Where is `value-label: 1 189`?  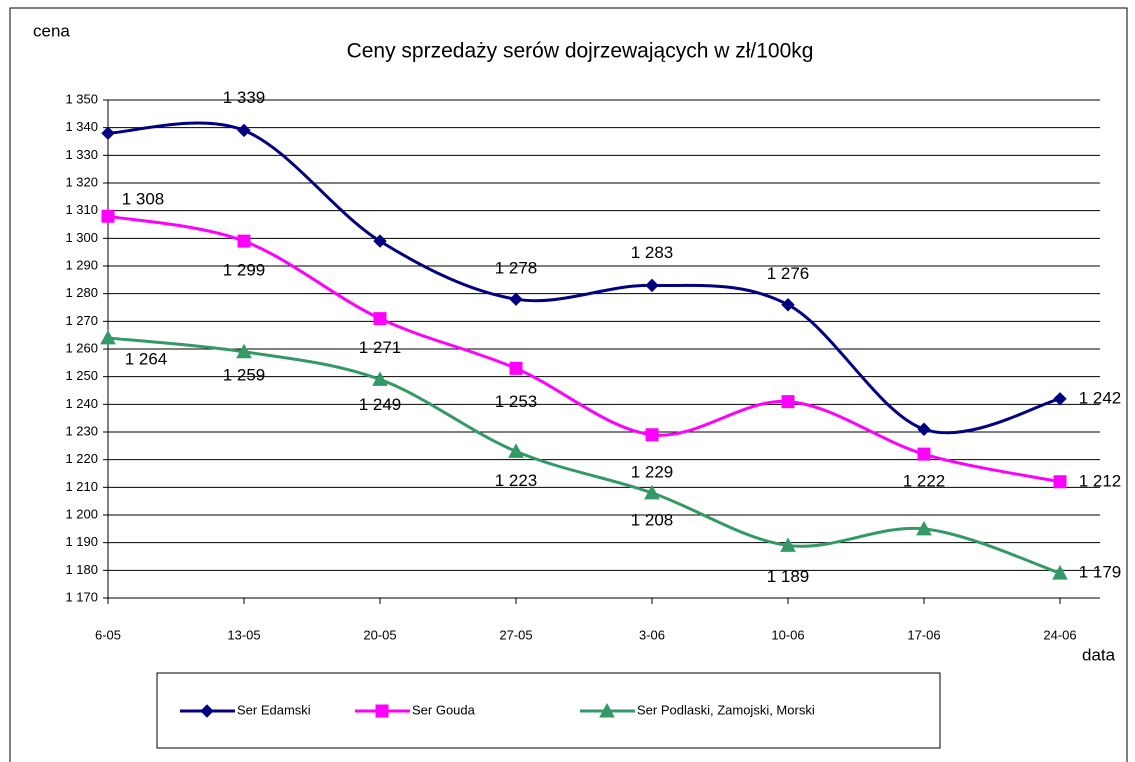 value-label: 1 189 is located at coordinates (788, 576).